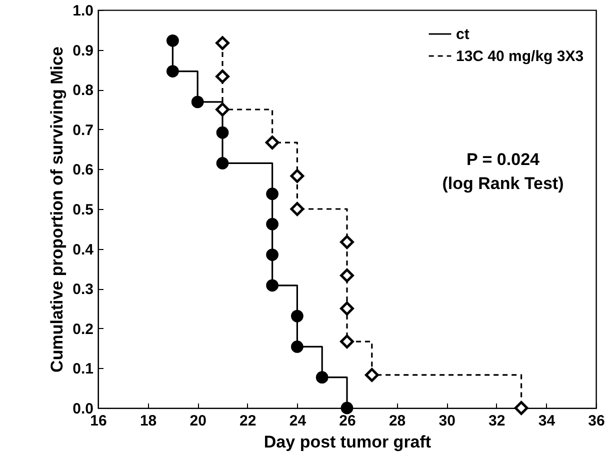  What do you see at coordinates (397, 421) in the screenshot?
I see `x-tick-label: 28` at bounding box center [397, 421].